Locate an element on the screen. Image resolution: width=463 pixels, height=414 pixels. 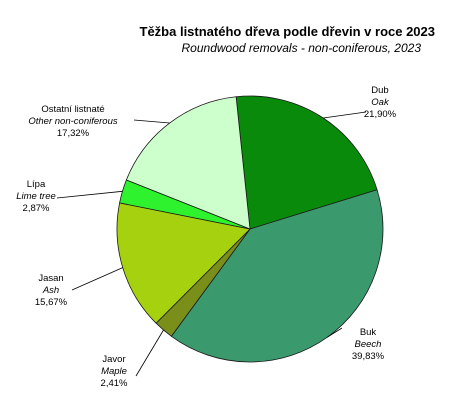
slice-label-cz: Javor is located at coordinates (113, 359).